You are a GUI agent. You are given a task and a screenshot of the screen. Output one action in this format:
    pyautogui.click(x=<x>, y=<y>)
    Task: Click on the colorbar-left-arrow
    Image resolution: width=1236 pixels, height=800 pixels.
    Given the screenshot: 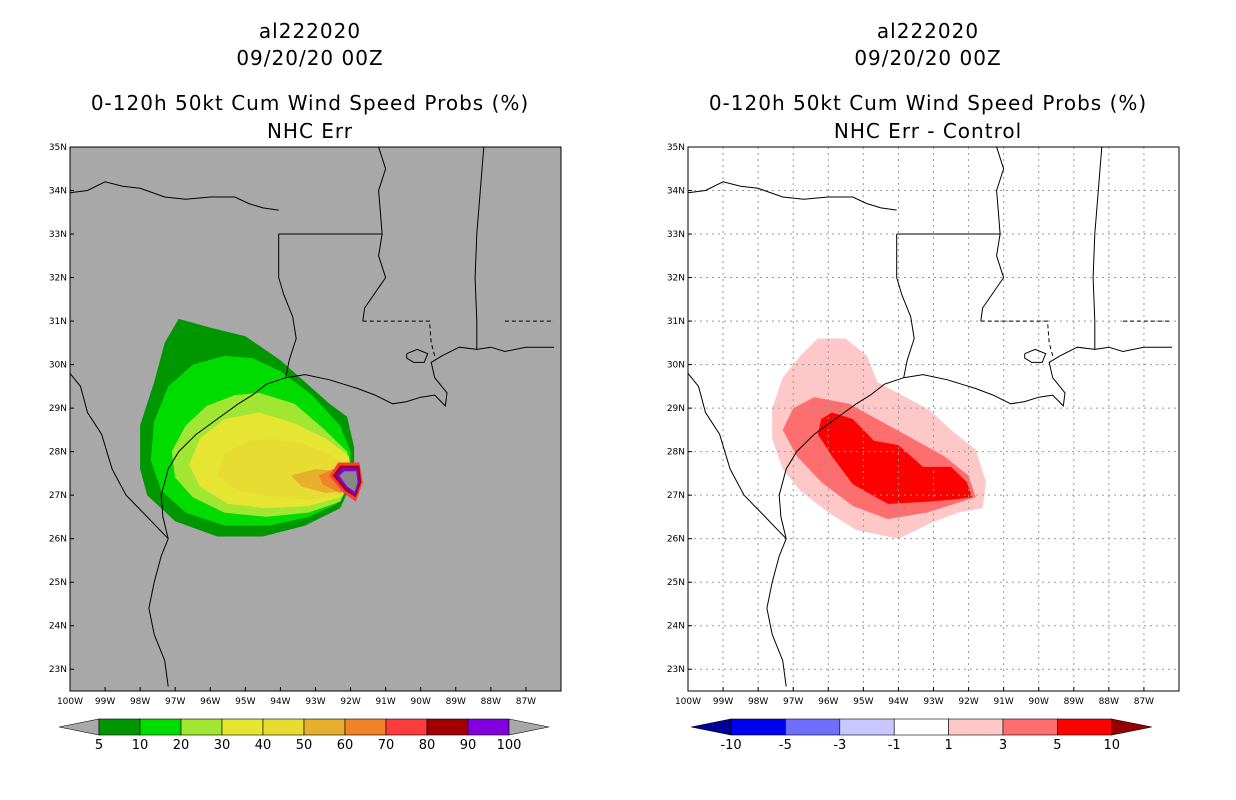 What is the action you would take?
    pyautogui.click(x=711, y=727)
    